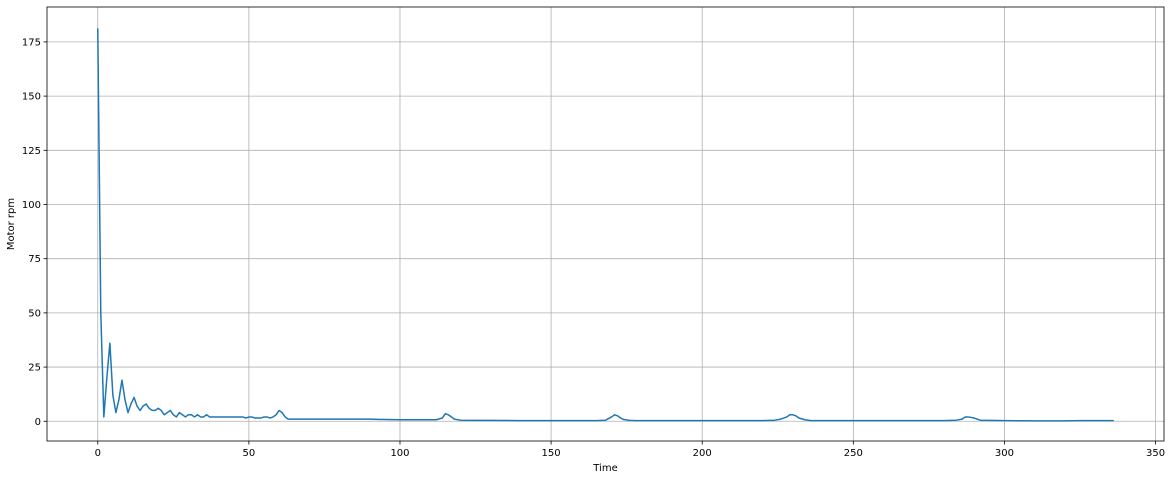 This screenshot has width=1171, height=480. What do you see at coordinates (34, 232) in the screenshot?
I see `y-axis: 0 25 50 75 100 125 150 175` at bounding box center [34, 232].